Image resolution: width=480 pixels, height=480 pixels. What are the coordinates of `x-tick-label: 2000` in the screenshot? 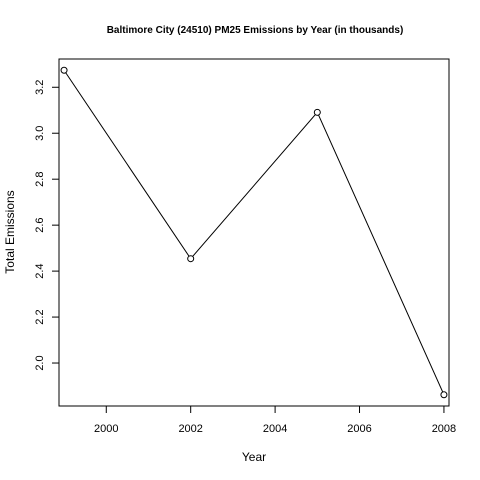 It's located at (106, 429).